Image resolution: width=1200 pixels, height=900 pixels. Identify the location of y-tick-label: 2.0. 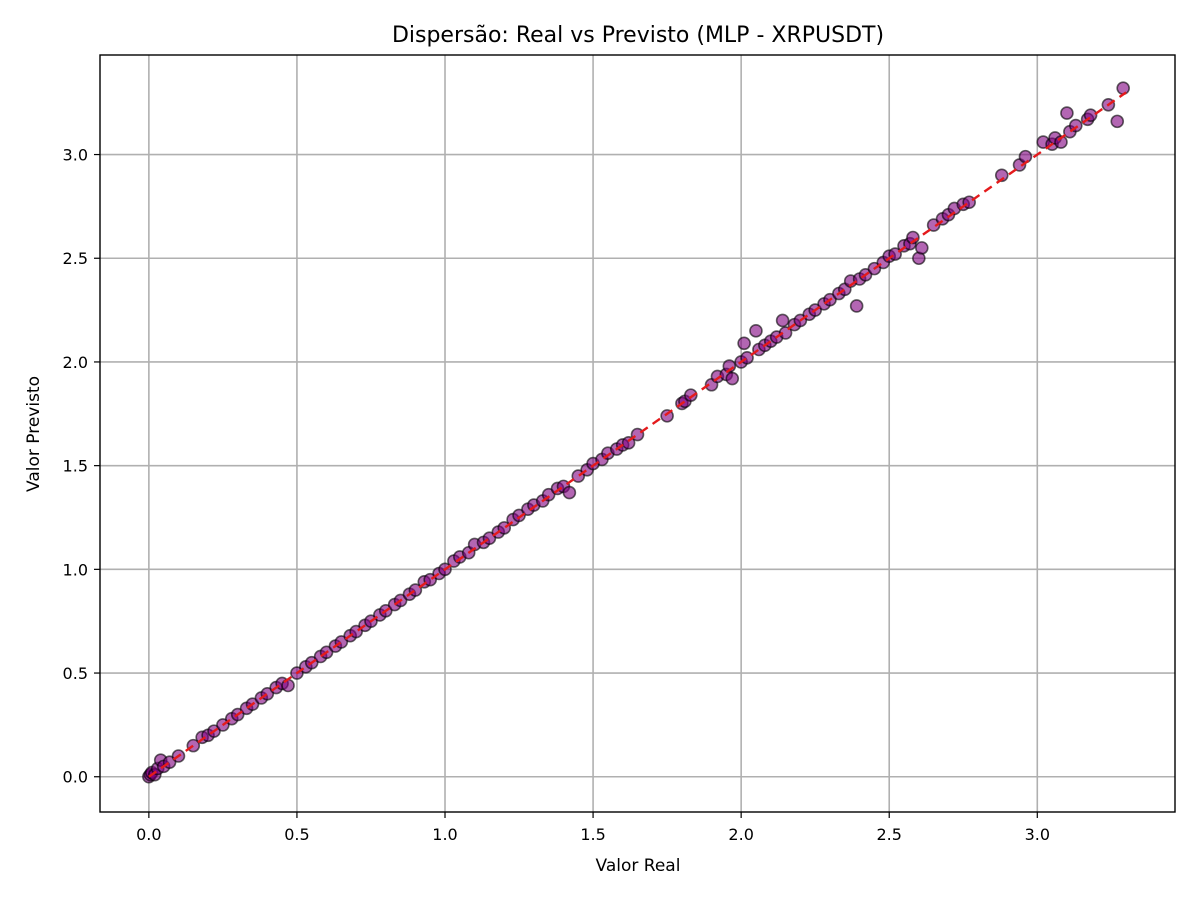
(75, 362).